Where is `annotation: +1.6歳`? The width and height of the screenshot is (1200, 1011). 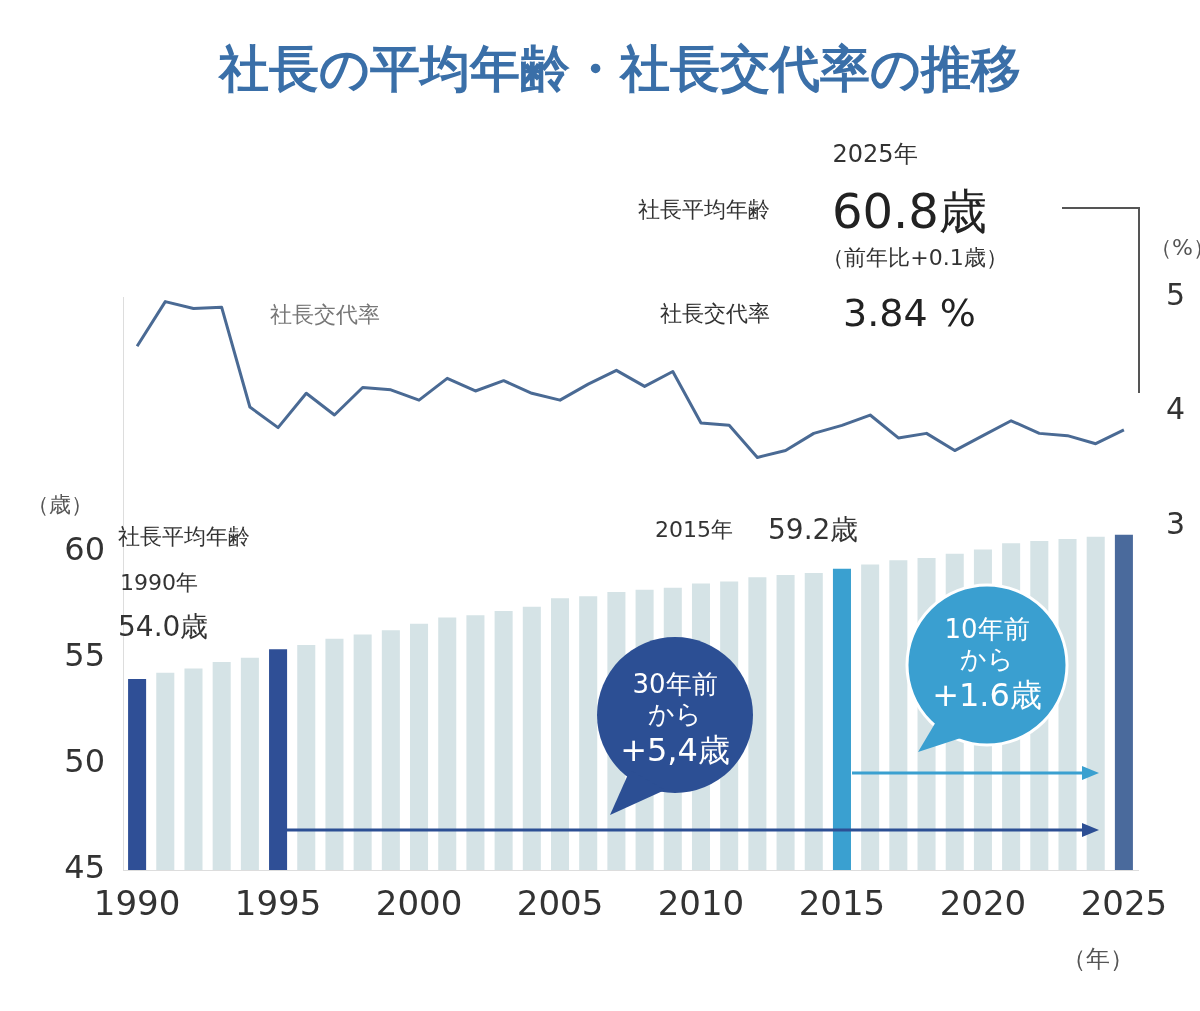 annotation: +1.6歳 is located at coordinates (987, 694).